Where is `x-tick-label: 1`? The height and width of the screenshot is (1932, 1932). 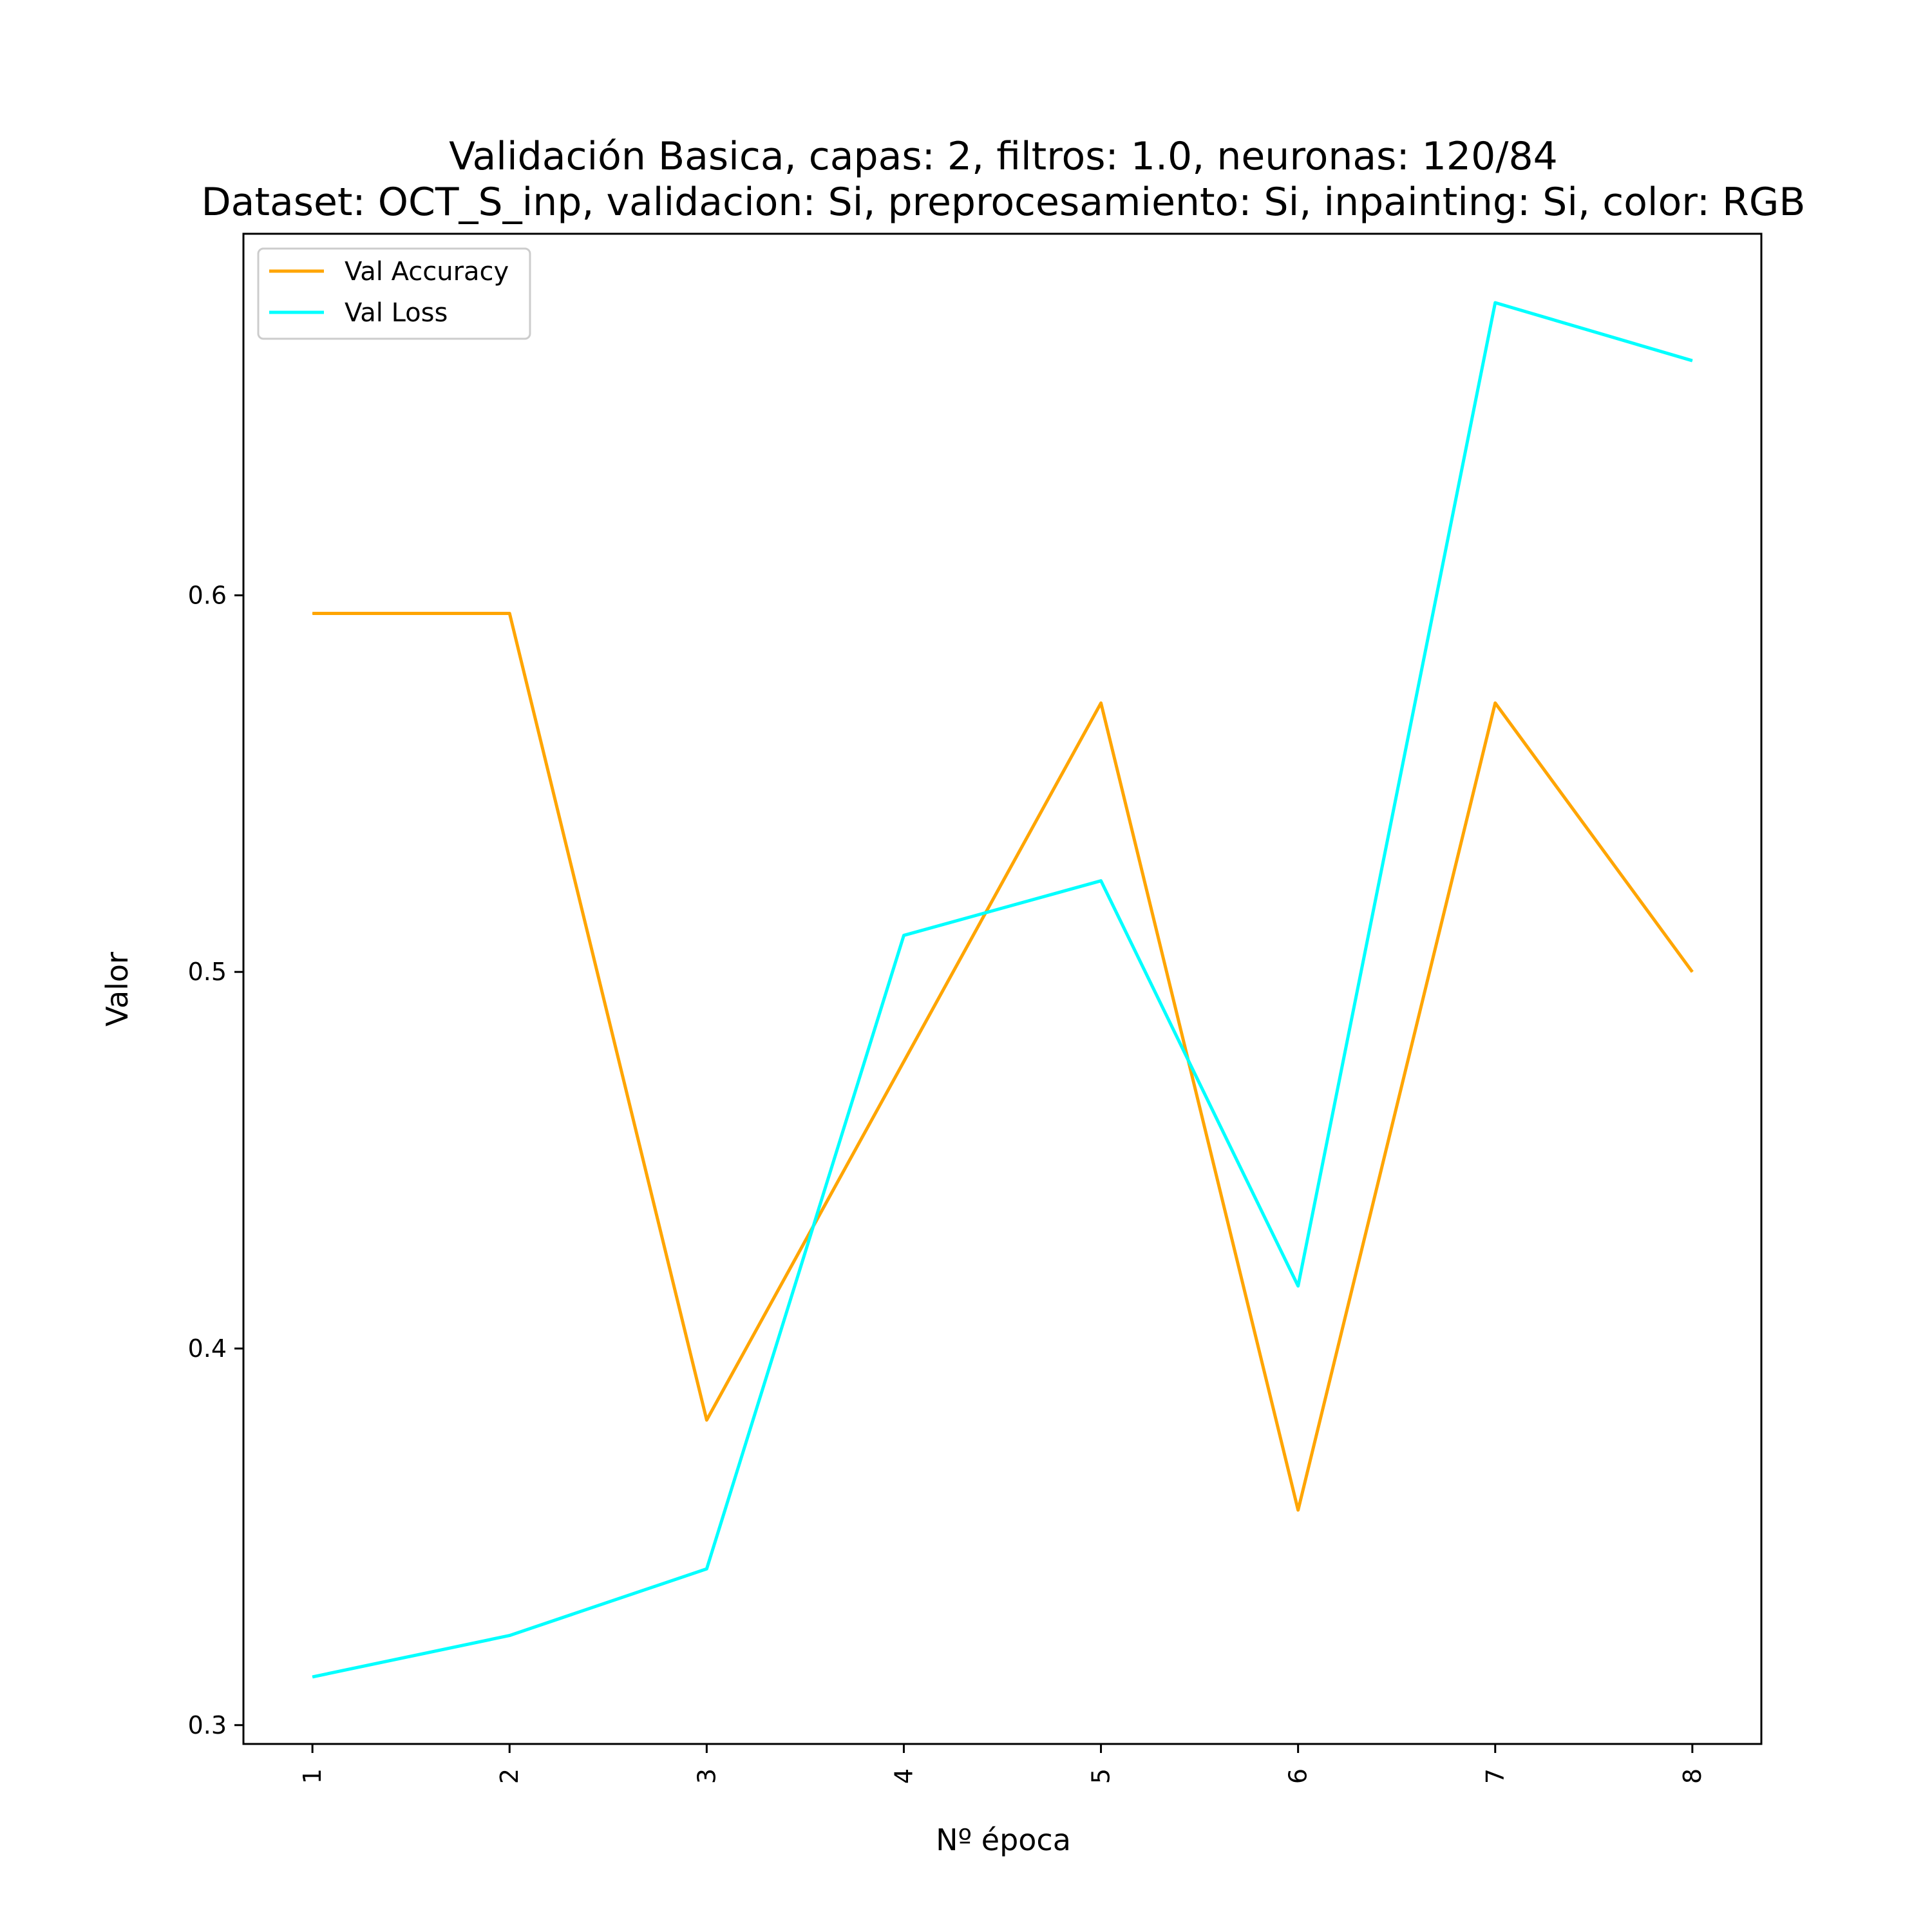
x-tick-label: 1 is located at coordinates (312, 1776).